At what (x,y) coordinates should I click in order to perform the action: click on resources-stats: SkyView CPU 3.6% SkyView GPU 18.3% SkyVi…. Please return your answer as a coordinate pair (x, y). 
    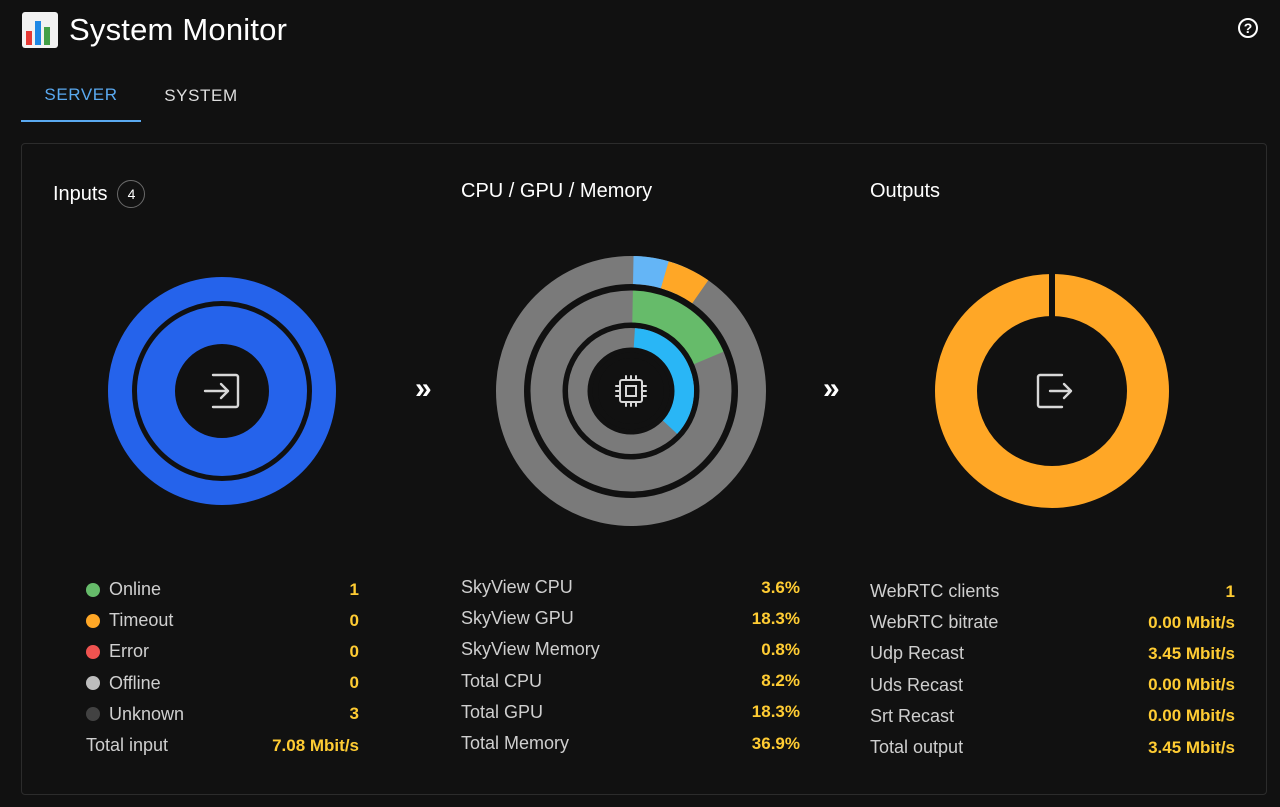
    Looking at the image, I should click on (630, 665).